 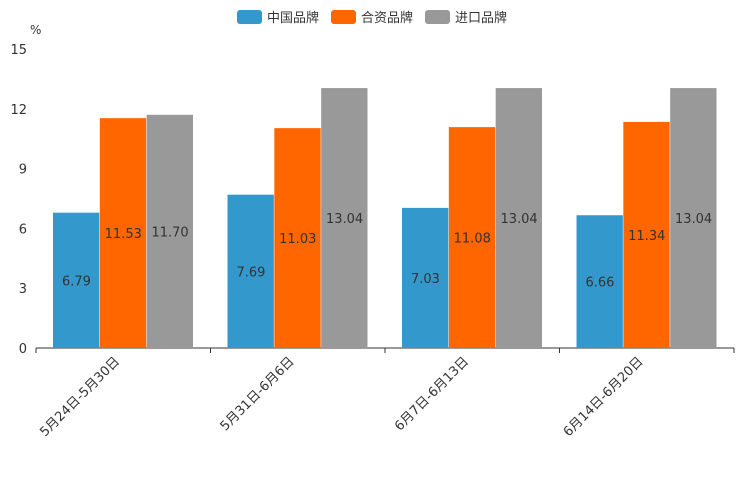 I want to click on legend: 中国品牌 合资品牌 进口品牌, so click(x=372, y=16).